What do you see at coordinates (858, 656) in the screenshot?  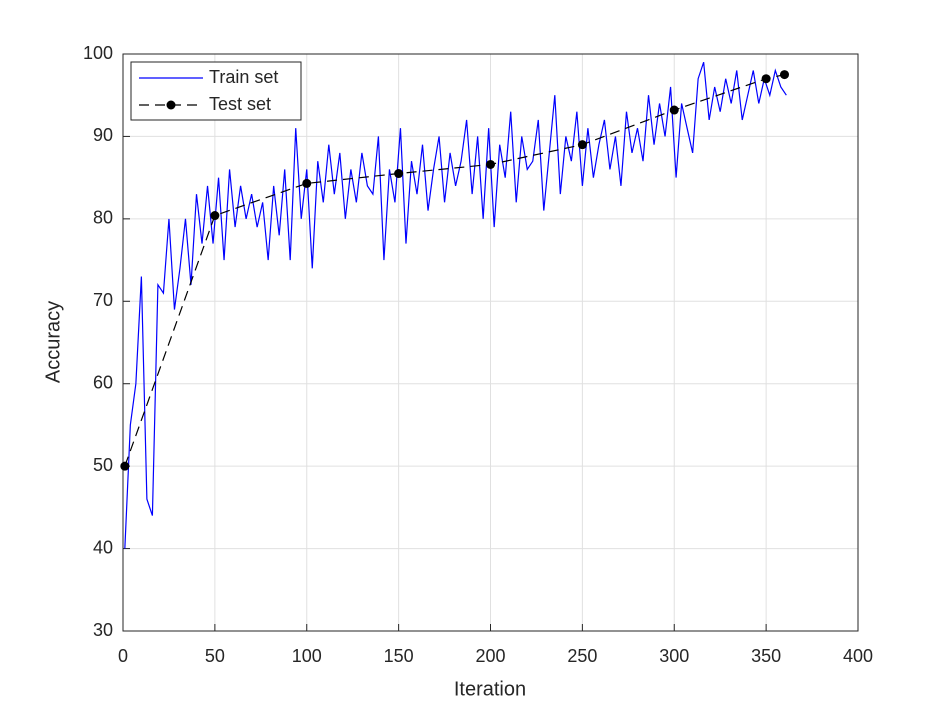 I see `x-tick-label: 400` at bounding box center [858, 656].